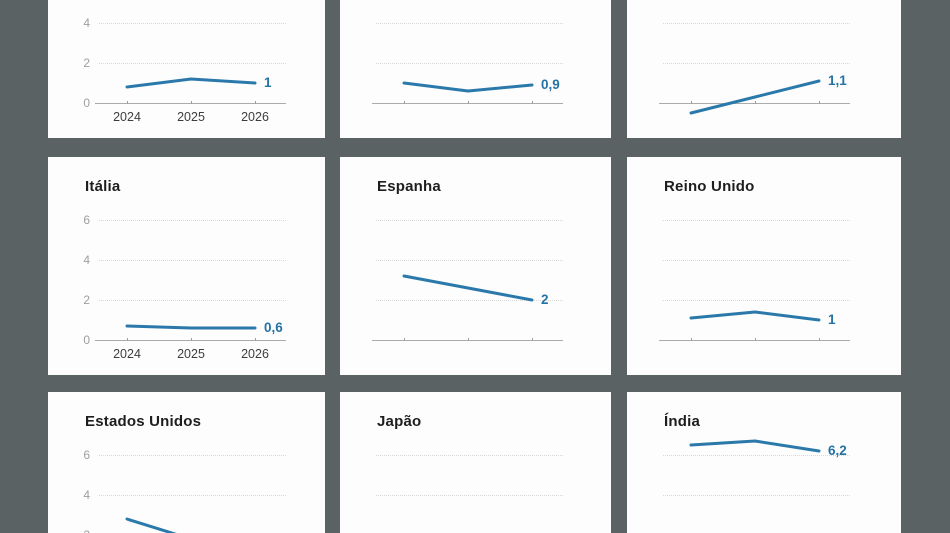 This screenshot has height=533, width=950. I want to click on chart-panel: 1 Reino Unido, so click(764, 266).